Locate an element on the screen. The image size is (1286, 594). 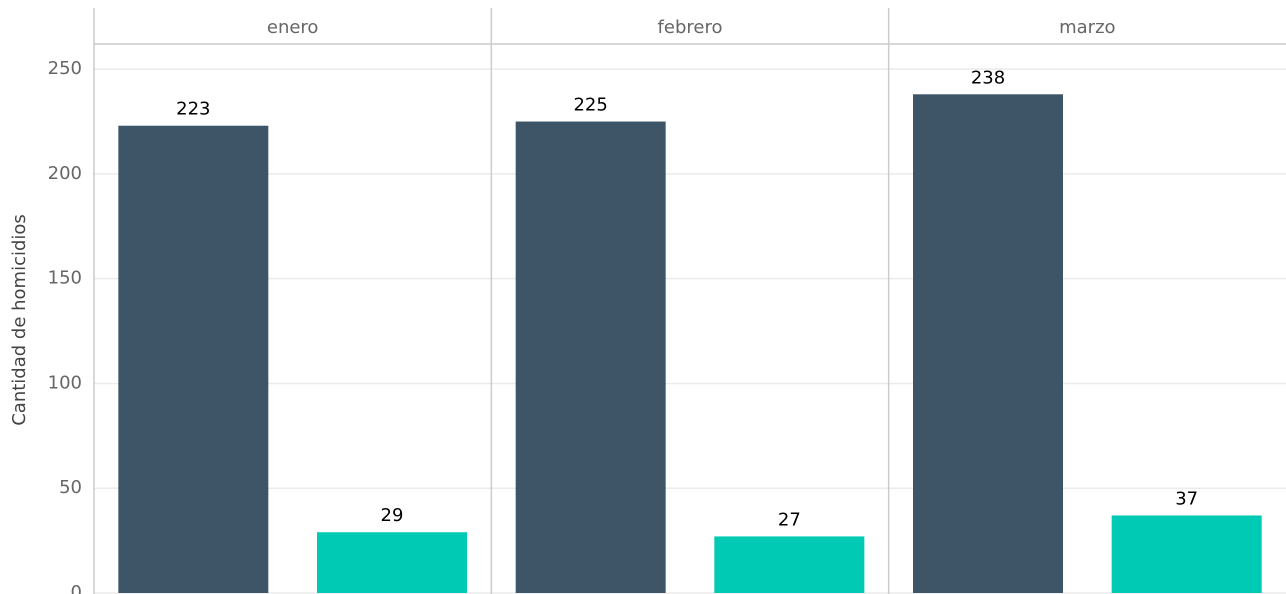
value-label: 238 is located at coordinates (988, 77).